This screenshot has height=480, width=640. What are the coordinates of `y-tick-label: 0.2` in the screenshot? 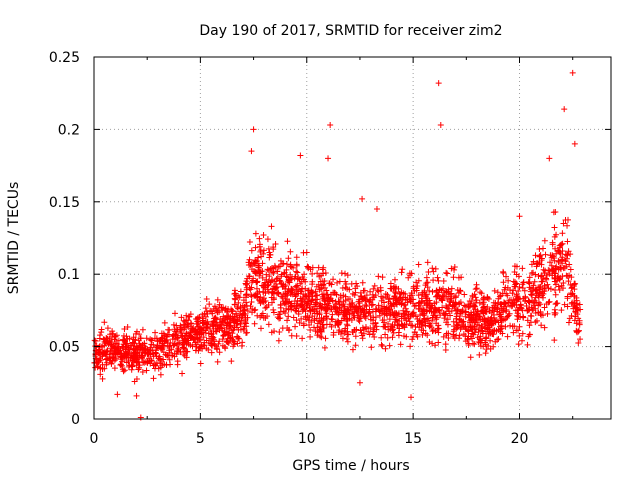 It's located at (69, 130).